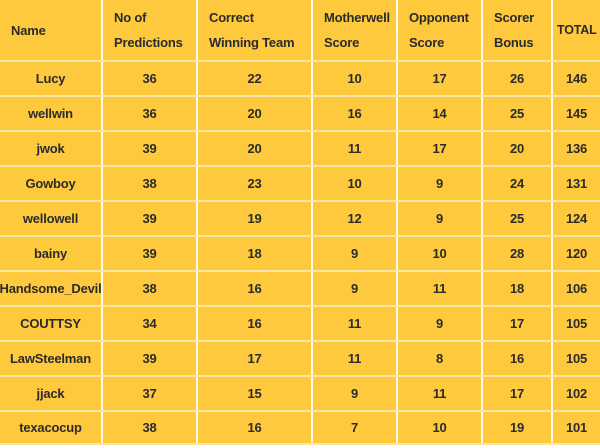  Describe the element at coordinates (355, 427) in the screenshot. I see `cell-motherwell_score: 7` at that location.